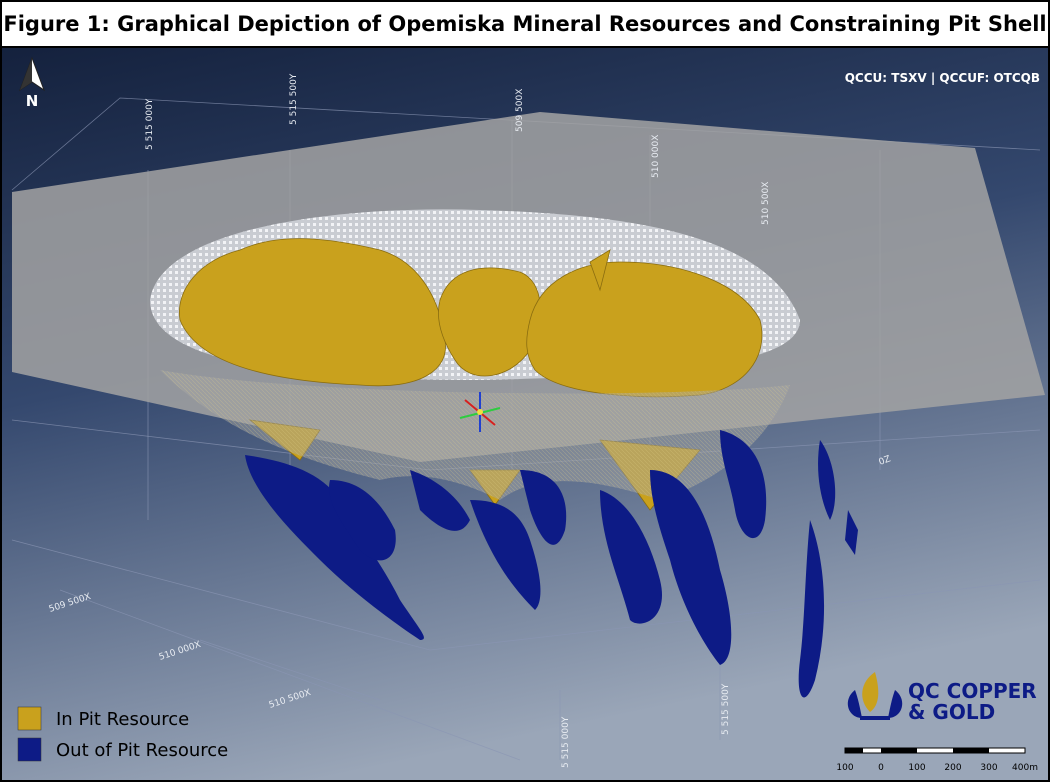  I want to click on grid-label: 510 000X, so click(656, 156).